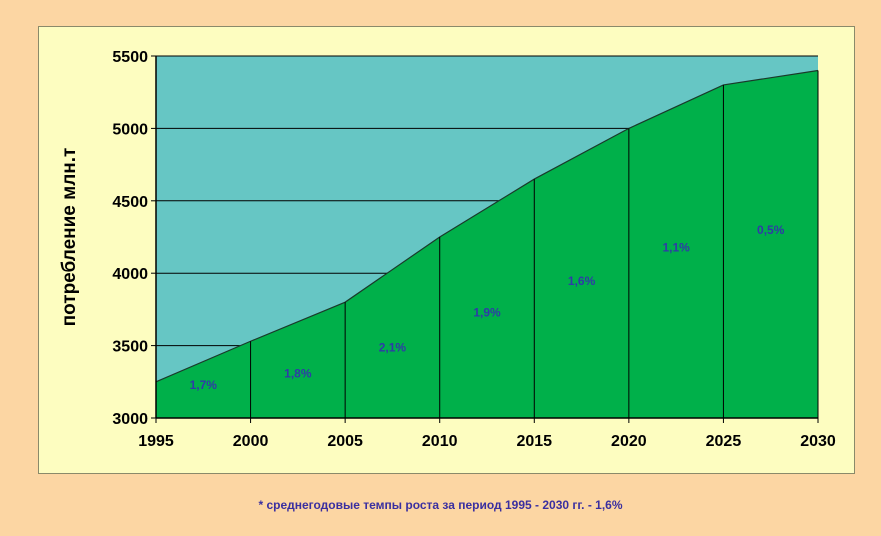 The height and width of the screenshot is (536, 881). What do you see at coordinates (130, 274) in the screenshot?
I see `y-tick-label-4000: 4000` at bounding box center [130, 274].